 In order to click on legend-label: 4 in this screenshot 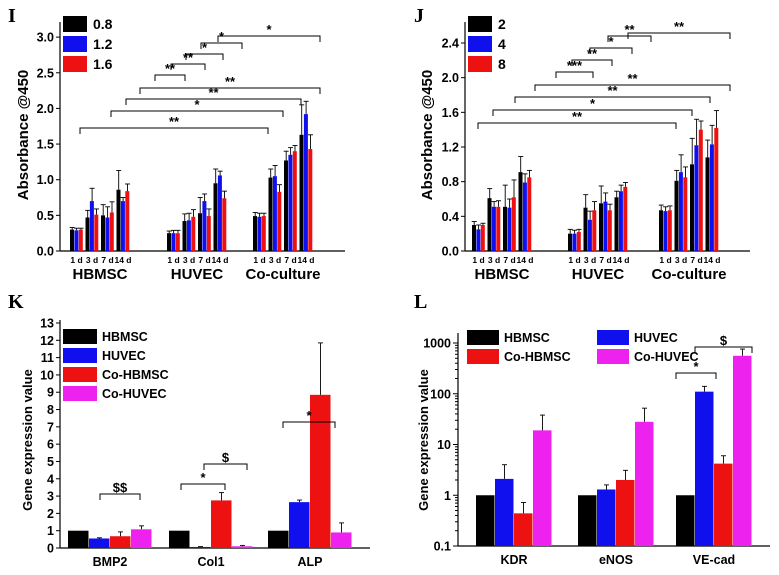, I will do `click(502, 44)`.